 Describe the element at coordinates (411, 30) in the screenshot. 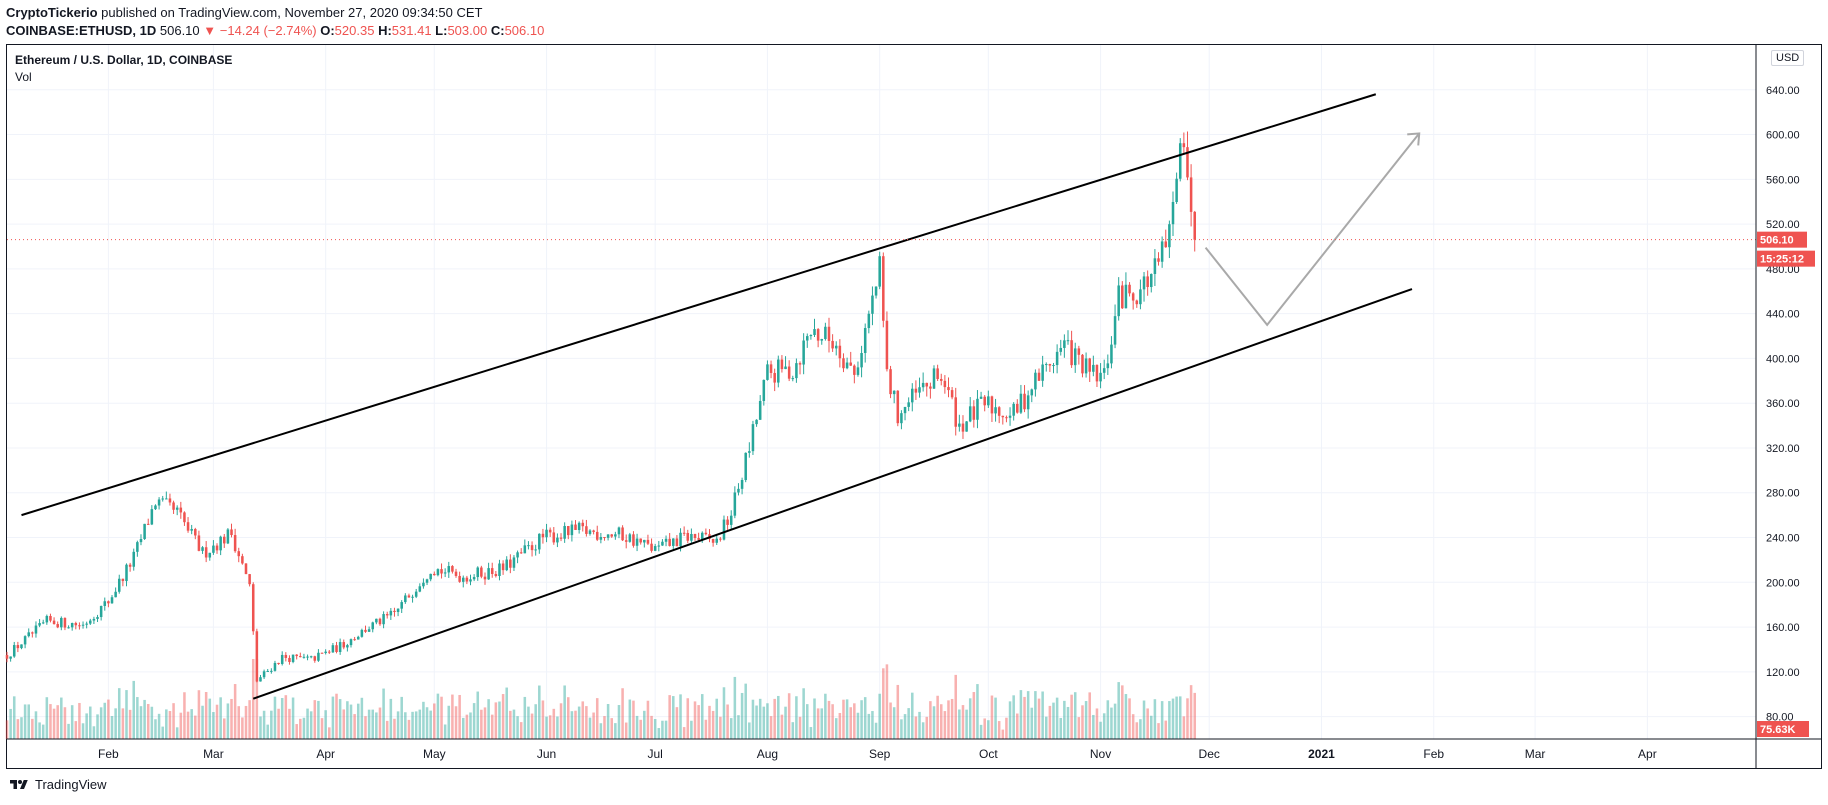

I see `high-value: 531.41` at that location.